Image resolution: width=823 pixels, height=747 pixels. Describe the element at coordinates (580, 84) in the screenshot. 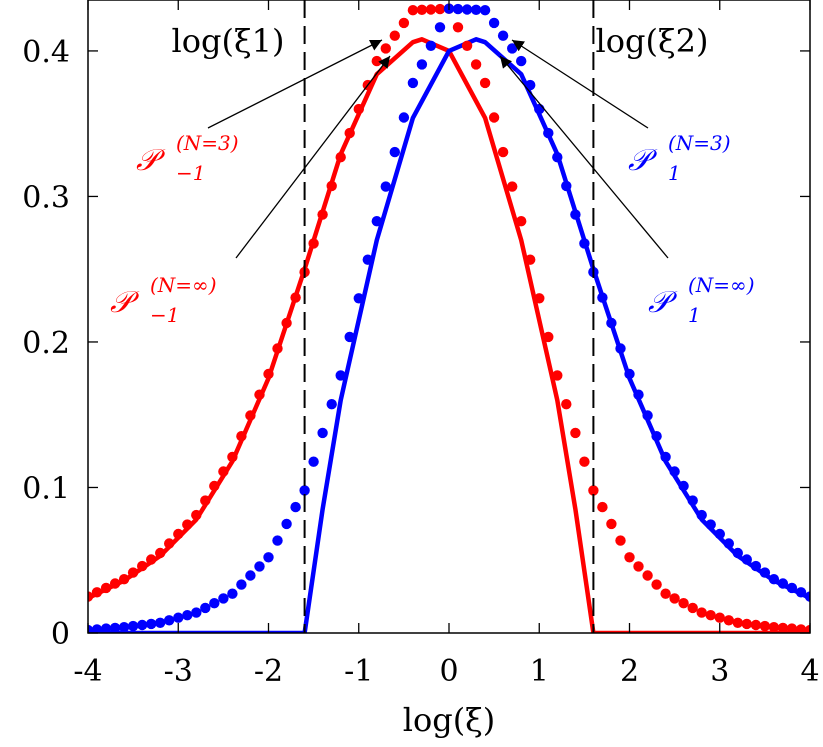

I see `arrow-p1-n3` at that location.